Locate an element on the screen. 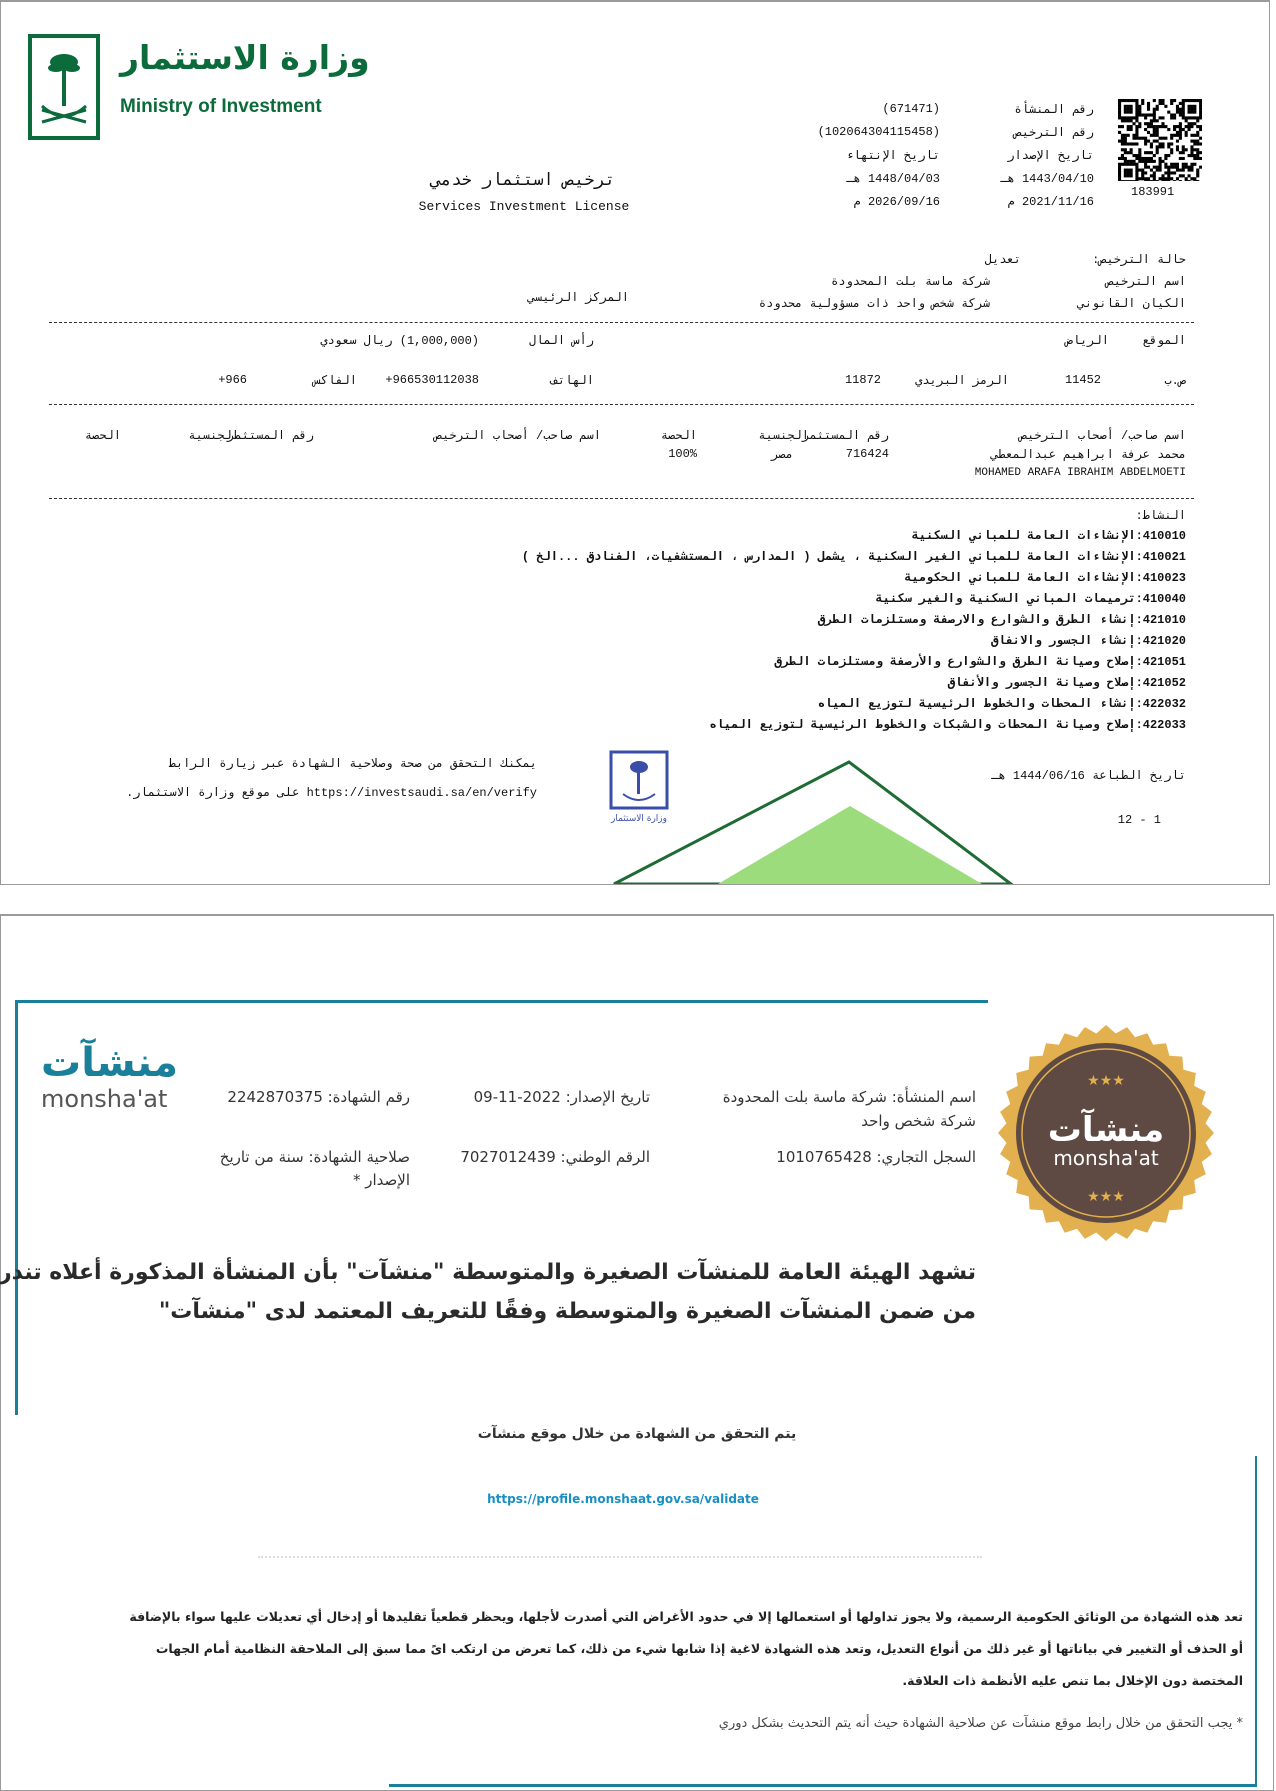  ministry-logo-en: Ministry of Investment is located at coordinates (221, 106).